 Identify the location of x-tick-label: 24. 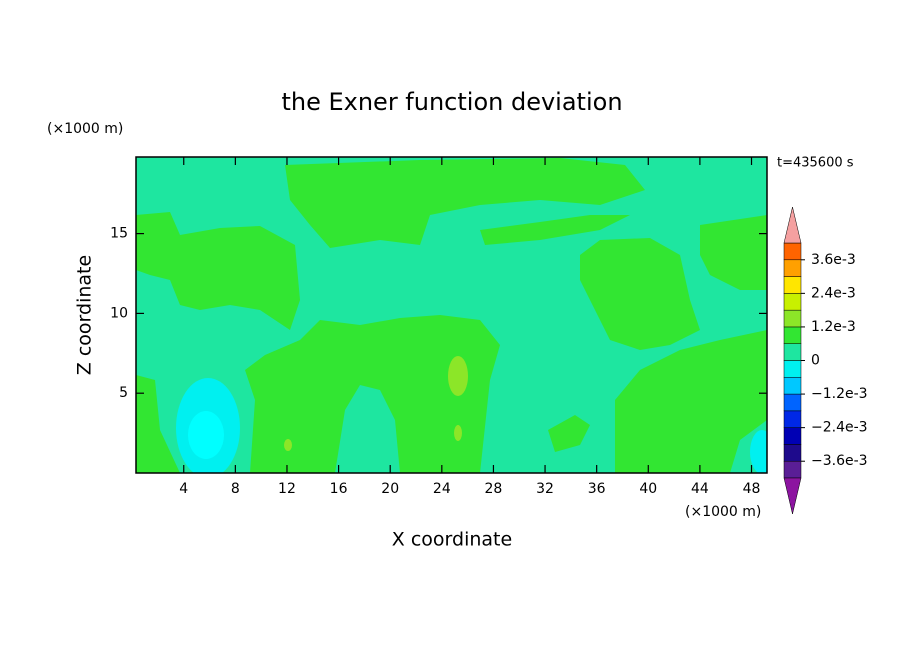
(442, 489).